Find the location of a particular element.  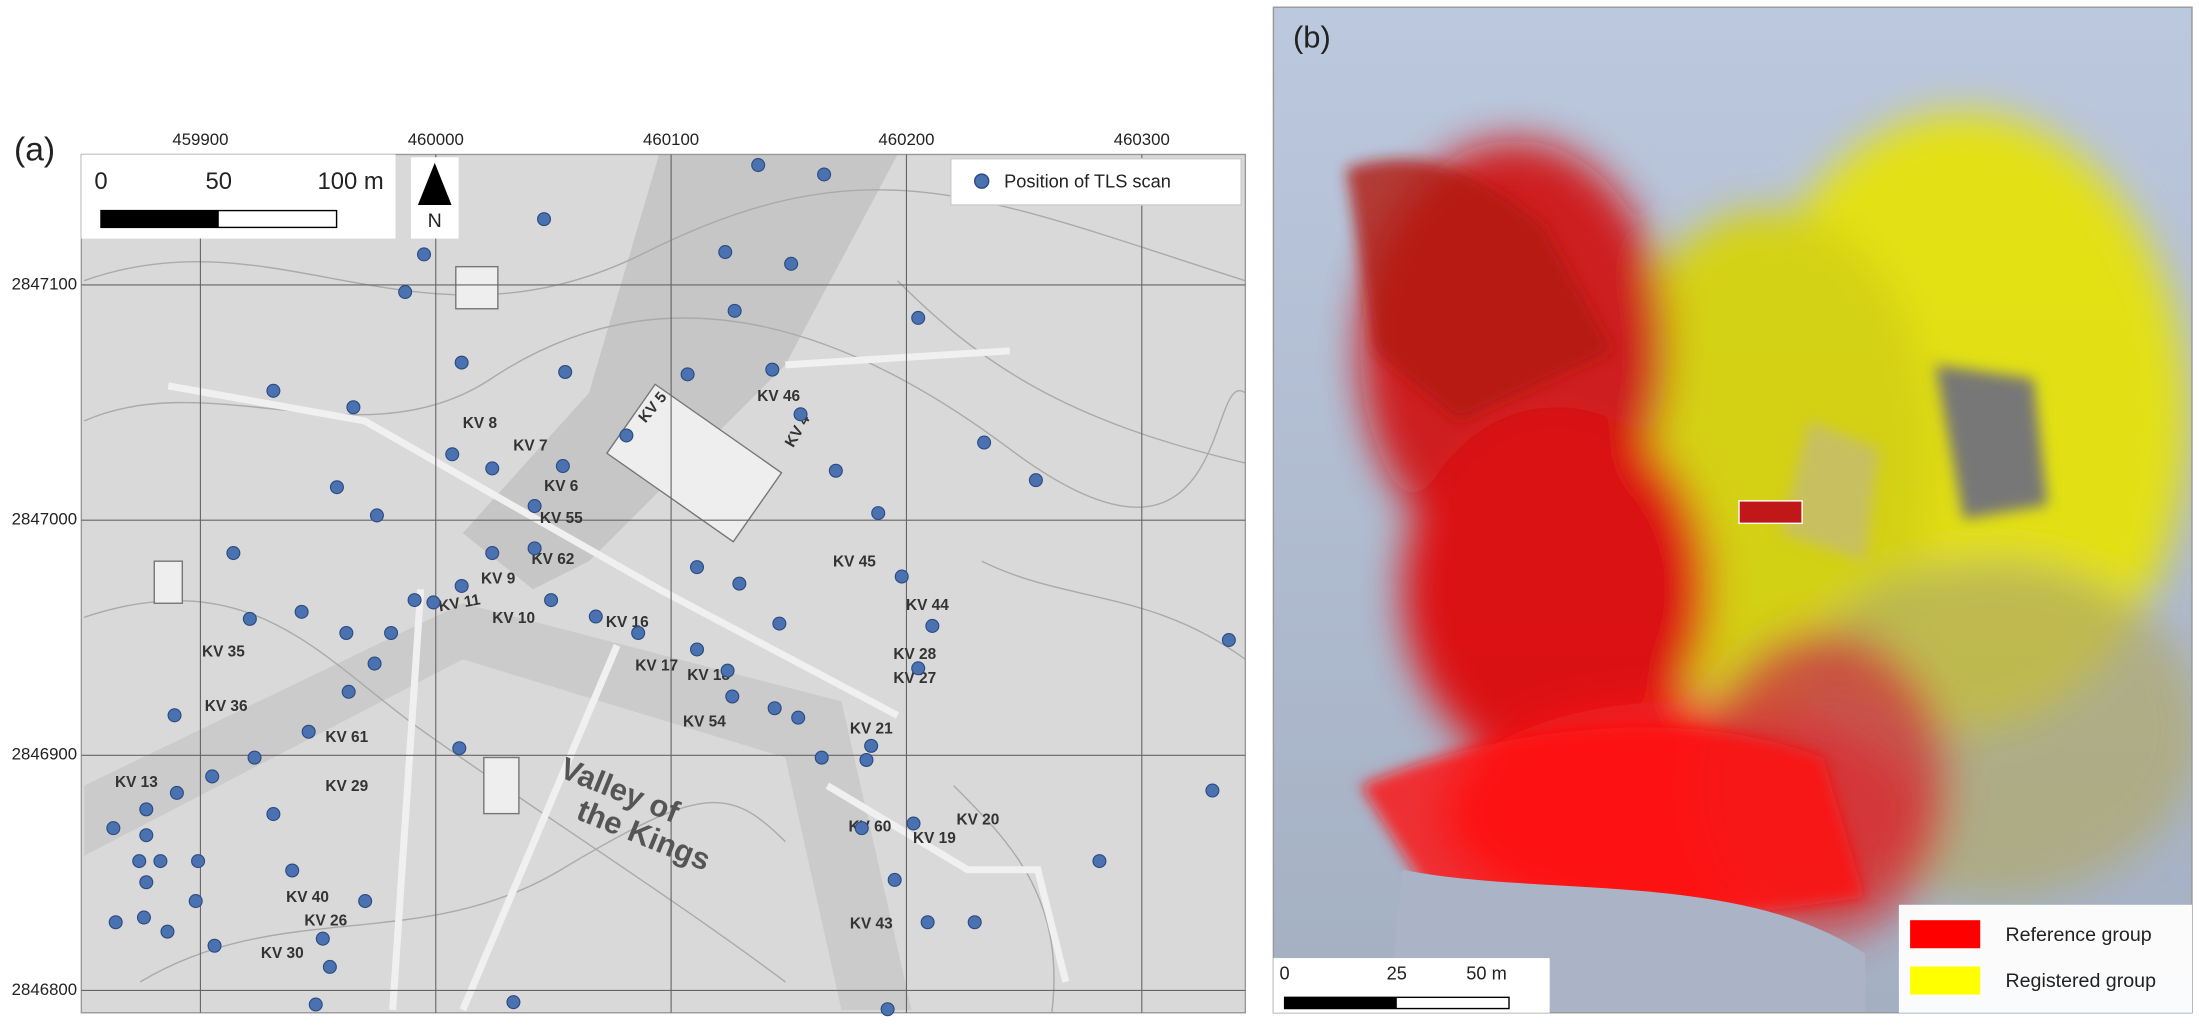

map-label: KV 17 is located at coordinates (656, 665).